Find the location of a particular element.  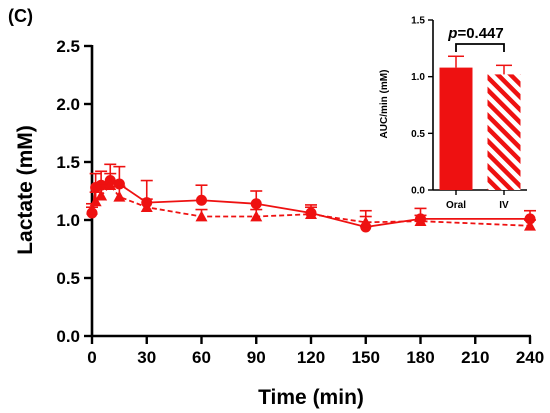

y-tick-label: 0.0 is located at coordinates (68, 336).